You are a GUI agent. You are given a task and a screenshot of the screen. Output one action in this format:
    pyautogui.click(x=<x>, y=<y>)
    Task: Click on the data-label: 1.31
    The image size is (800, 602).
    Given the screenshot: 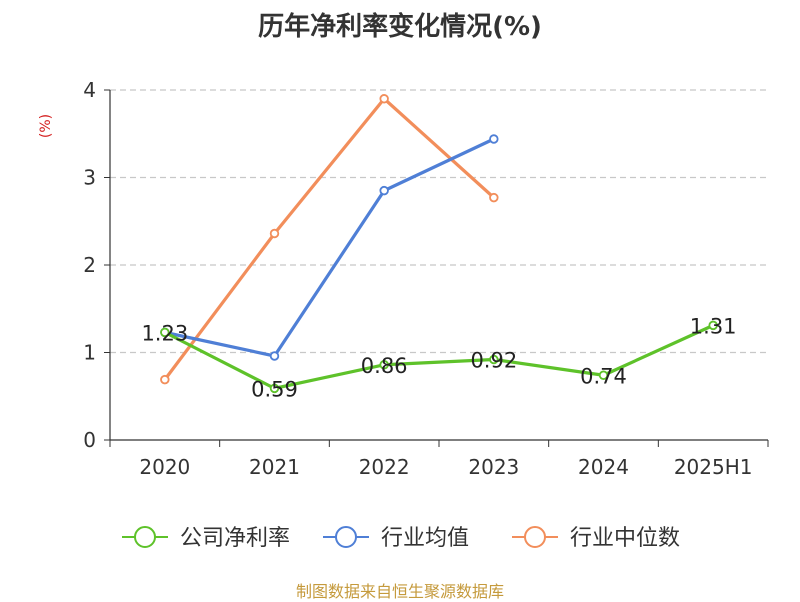 What is the action you would take?
    pyautogui.click(x=713, y=326)
    